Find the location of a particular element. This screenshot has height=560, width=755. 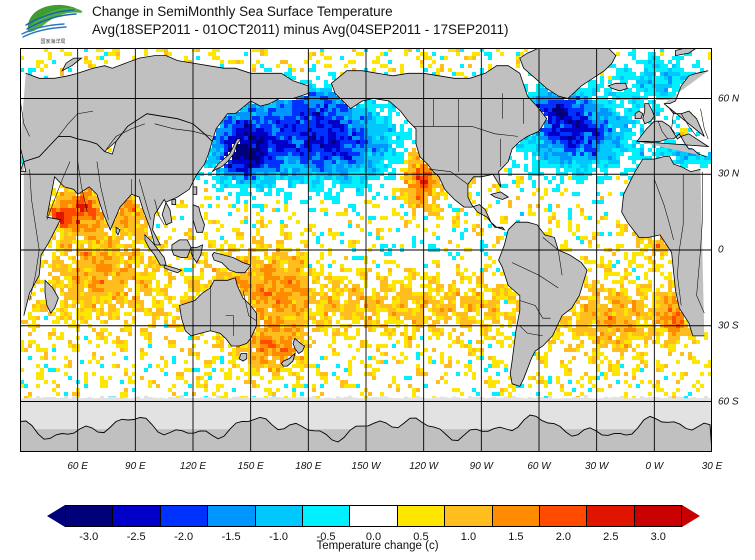

colorbar-tick-11: 2.5 is located at coordinates (611, 537).